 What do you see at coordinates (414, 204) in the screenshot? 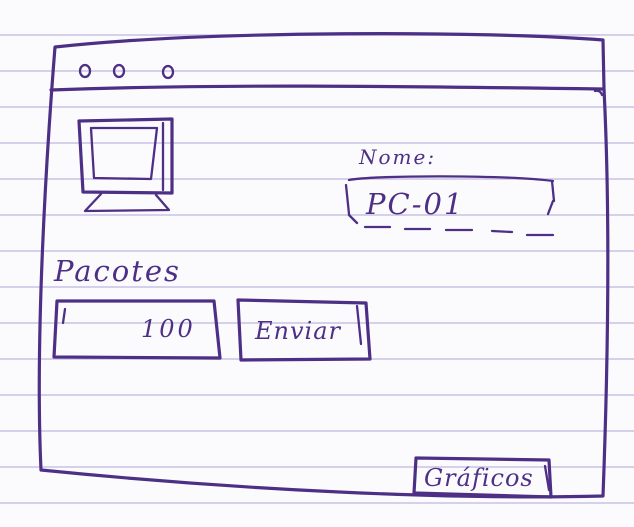
I see `device-name-value: PC-01` at bounding box center [414, 204].